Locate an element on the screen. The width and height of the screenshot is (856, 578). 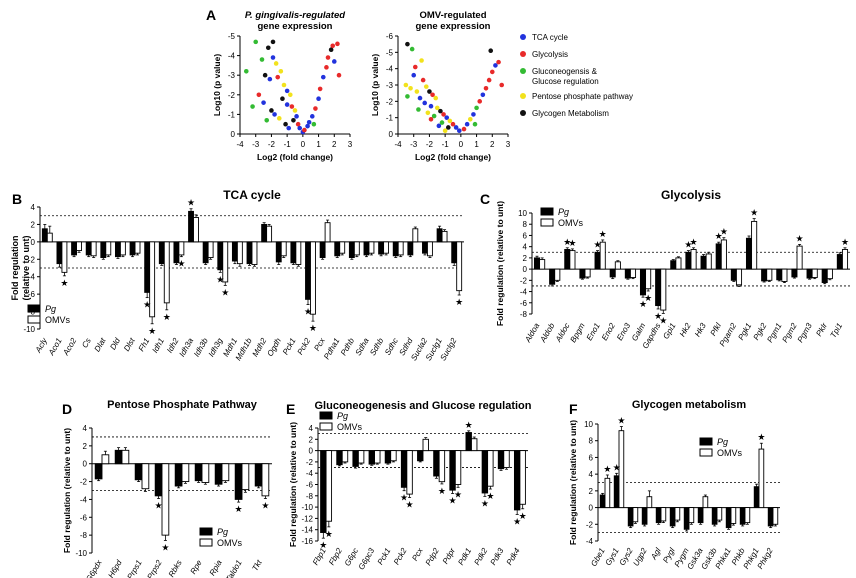
y-tick-label: 4 is located at coordinates (311, 428).